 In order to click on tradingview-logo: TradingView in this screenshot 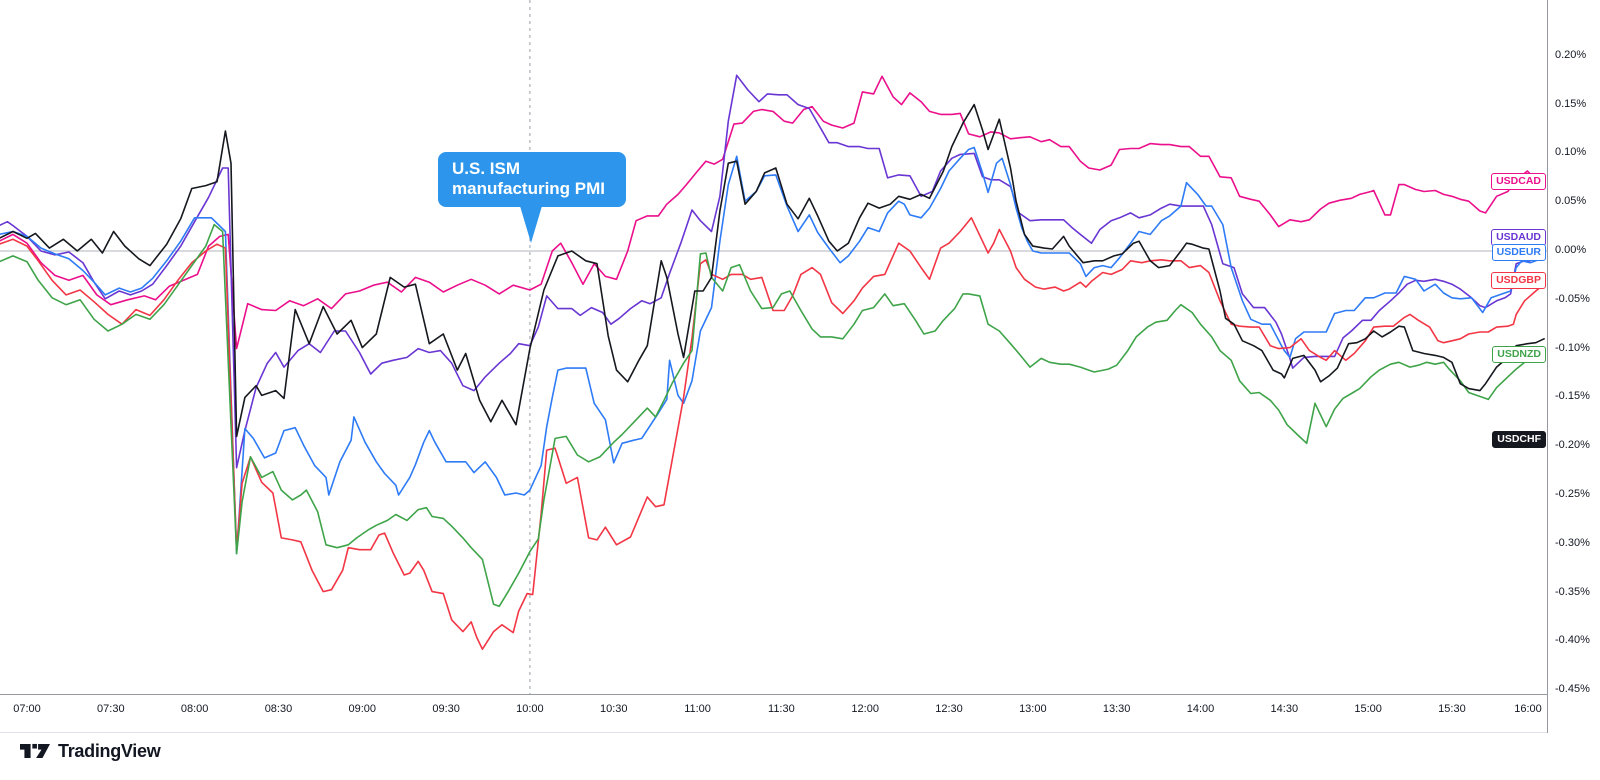, I will do `click(90, 751)`.